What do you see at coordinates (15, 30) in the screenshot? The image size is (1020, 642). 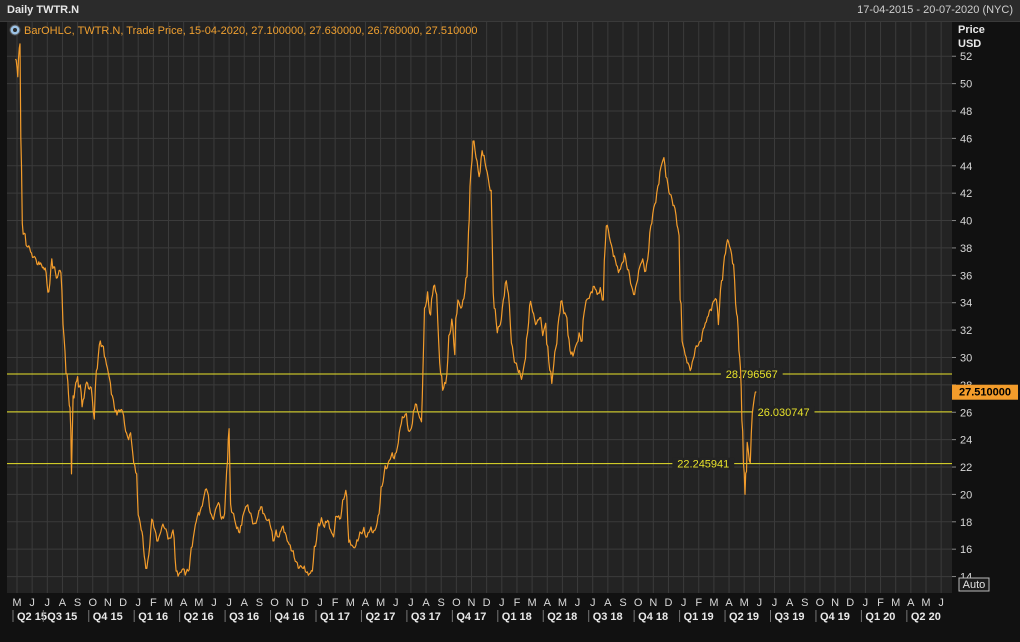 I see `settings-icon-center` at bounding box center [15, 30].